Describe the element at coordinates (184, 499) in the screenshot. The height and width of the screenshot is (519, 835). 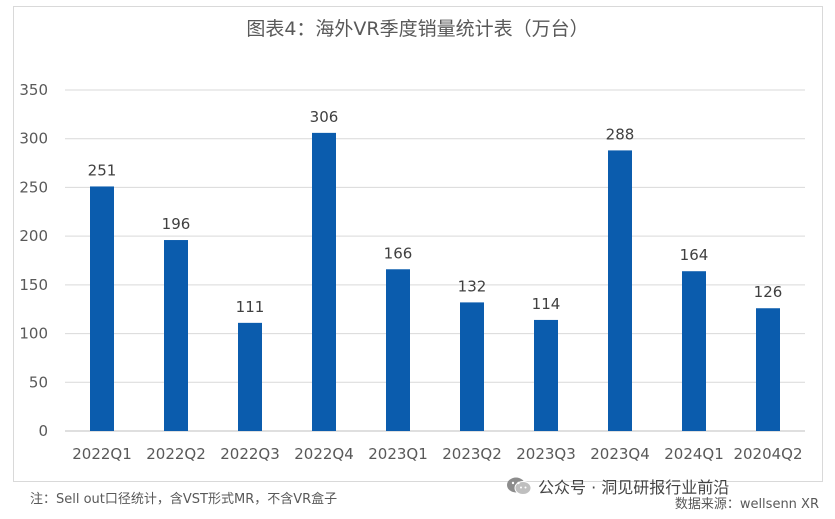
I see `footnote: 注：Sell out口径统计，含VST形式MR，不含VR盒子` at that location.